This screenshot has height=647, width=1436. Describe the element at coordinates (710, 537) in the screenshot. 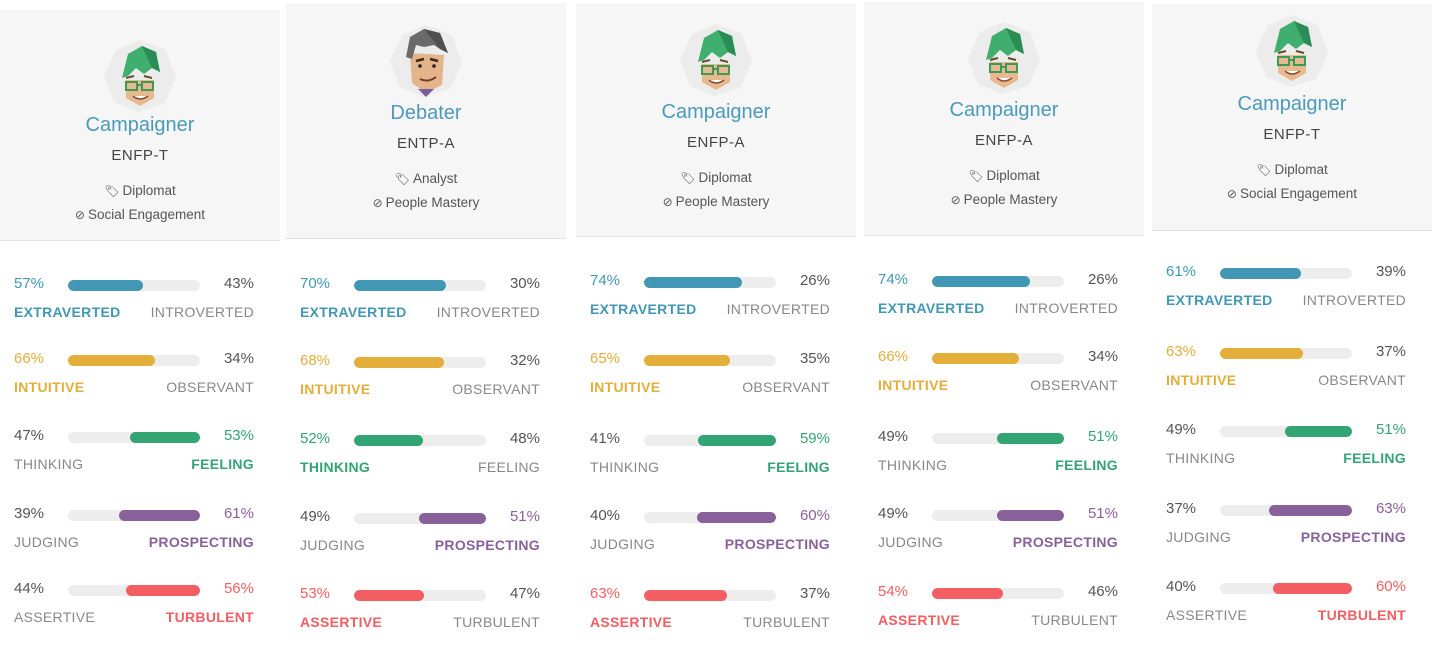

I see `trait-tactics: 40% 60% JUDGING PROSPECTING` at that location.